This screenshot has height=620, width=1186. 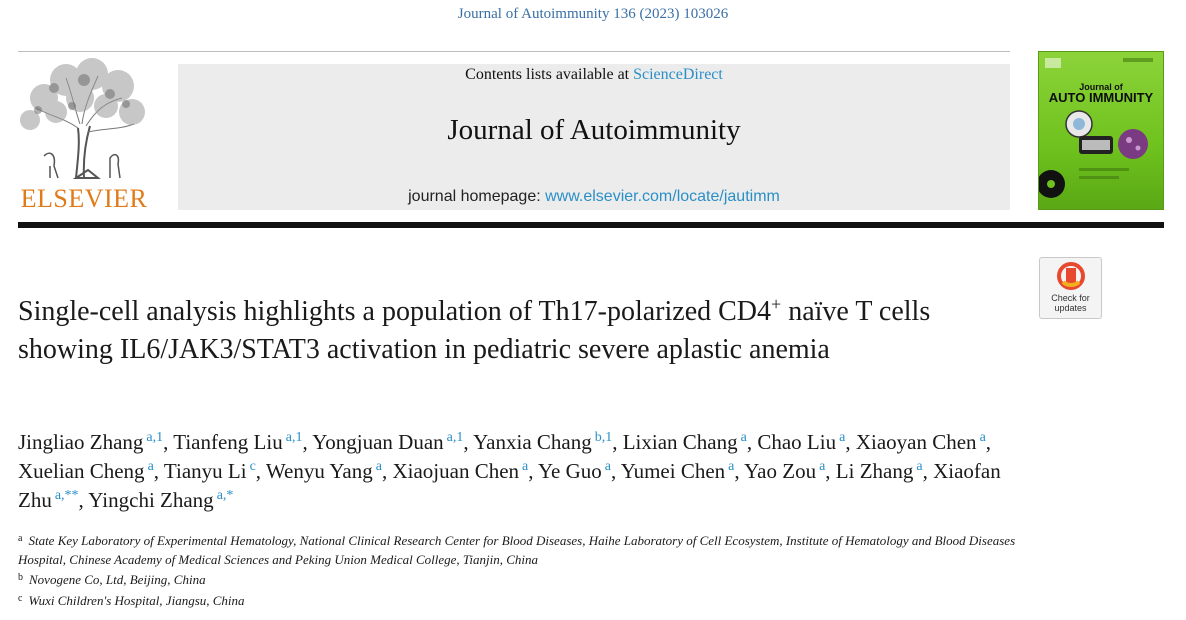 What do you see at coordinates (532, 442) in the screenshot?
I see `author-name: Yanxia Chang` at bounding box center [532, 442].